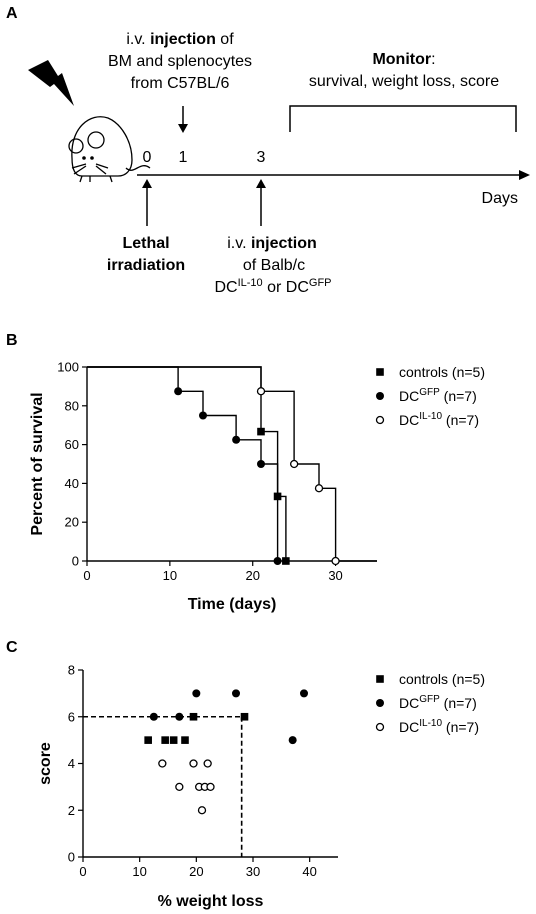 The width and height of the screenshot is (536, 914). I want to click on monitor-title: Monitor:, so click(403, 59).